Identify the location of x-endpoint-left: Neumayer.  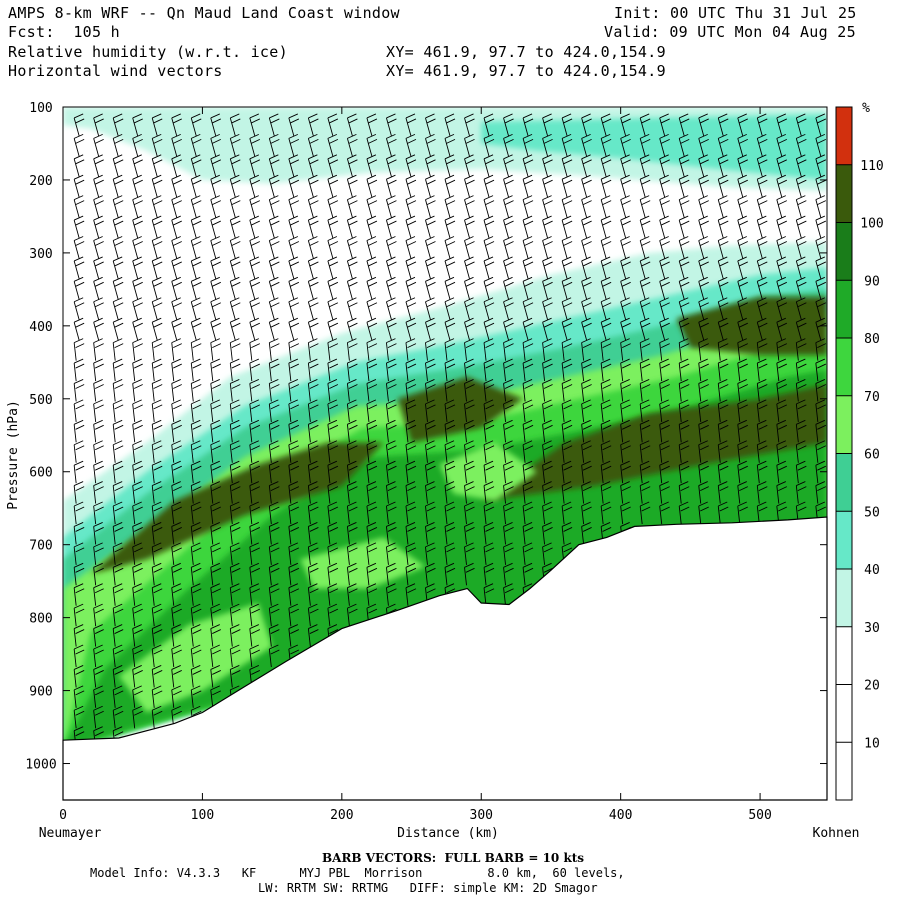
(70, 833).